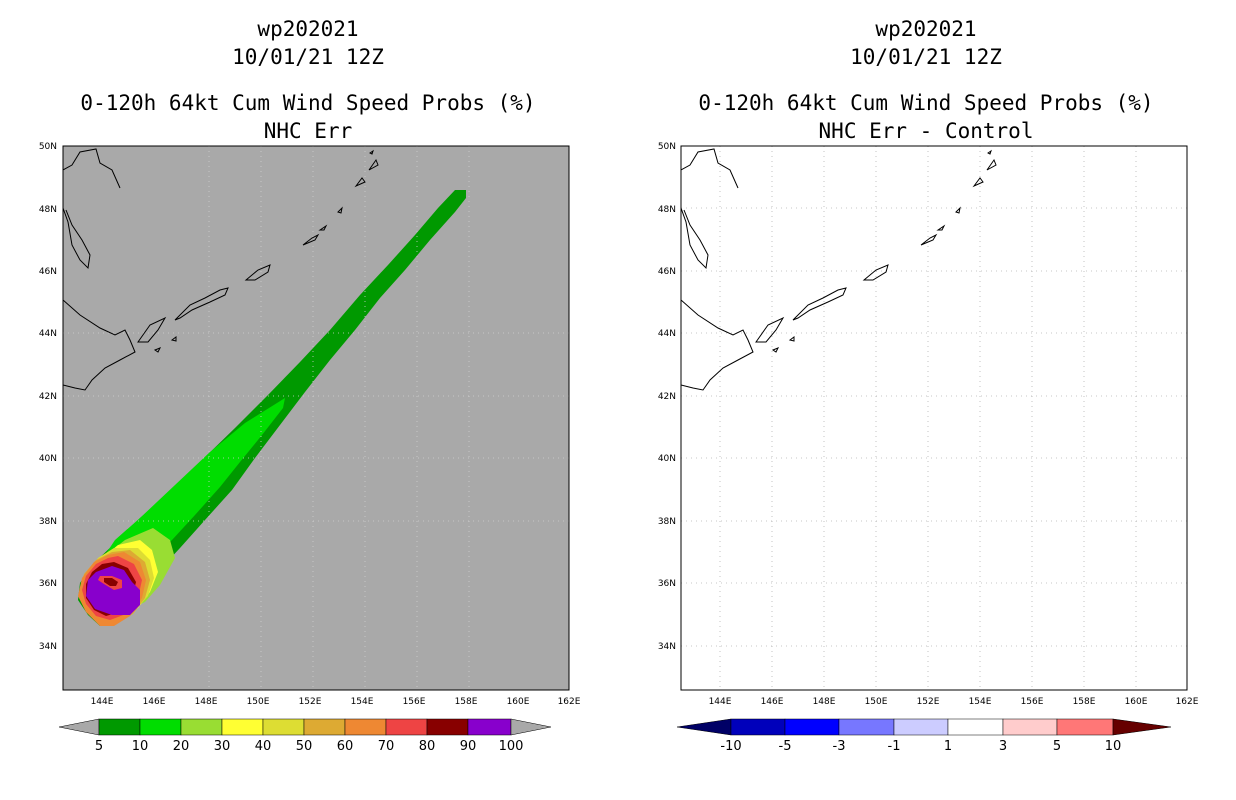  What do you see at coordinates (99, 746) in the screenshot?
I see `left-colorbar-label-5: 5` at bounding box center [99, 746].